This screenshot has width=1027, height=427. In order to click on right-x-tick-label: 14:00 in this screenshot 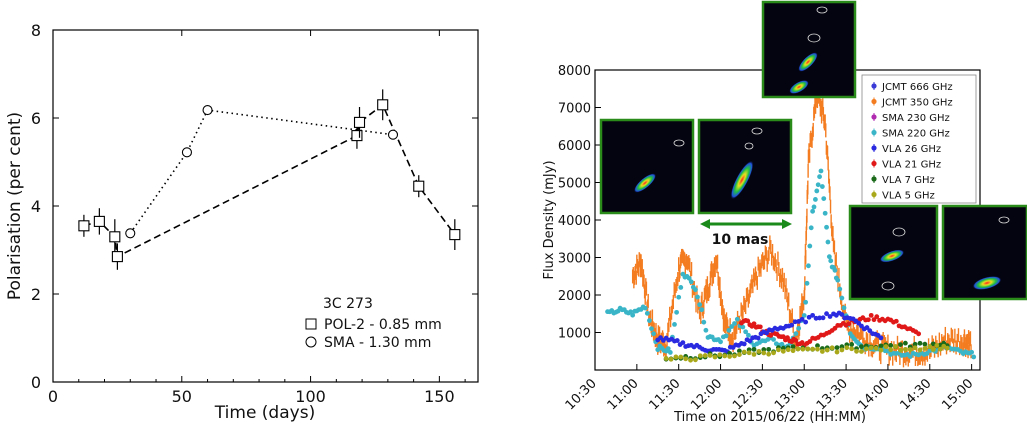, I will do `click(874, 394)`.